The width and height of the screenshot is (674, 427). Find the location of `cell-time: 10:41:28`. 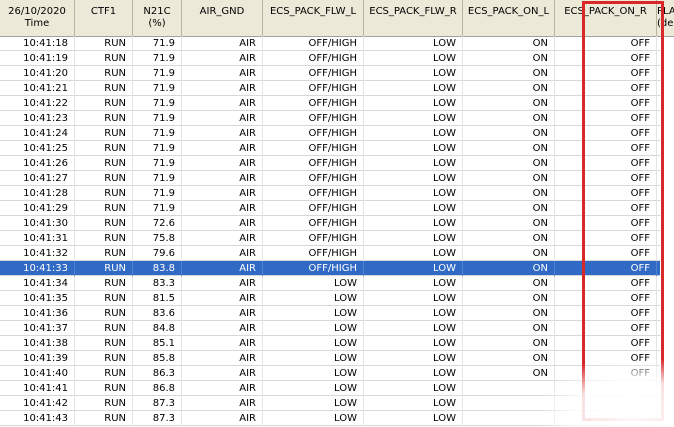

cell-time: 10:41:28 is located at coordinates (37, 193).